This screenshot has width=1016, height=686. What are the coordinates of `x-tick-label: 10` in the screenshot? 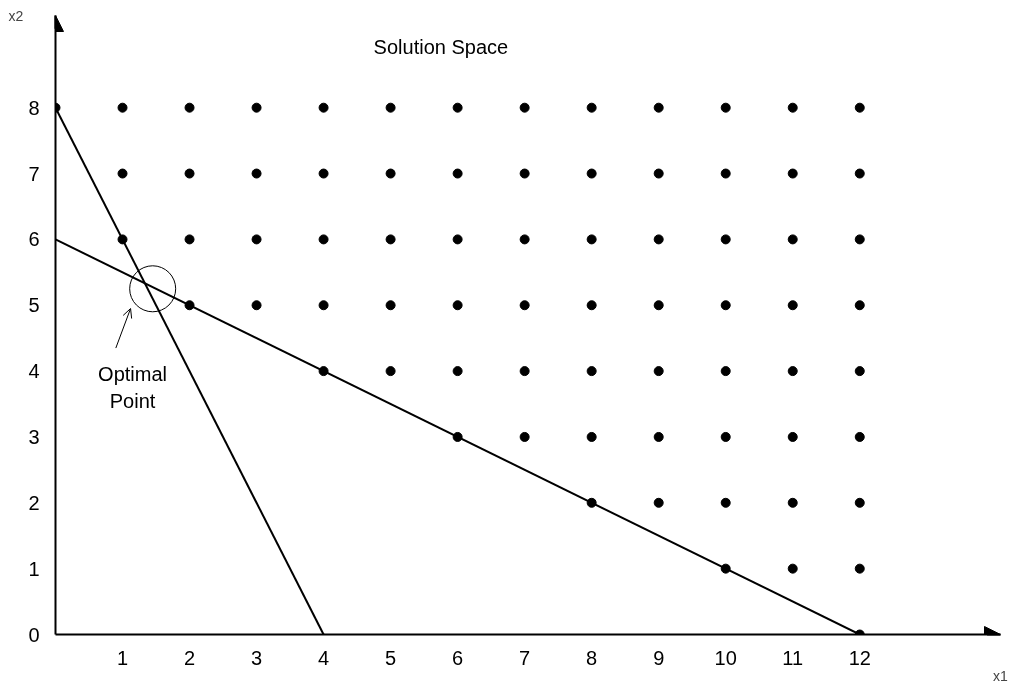 It's located at (725, 657).